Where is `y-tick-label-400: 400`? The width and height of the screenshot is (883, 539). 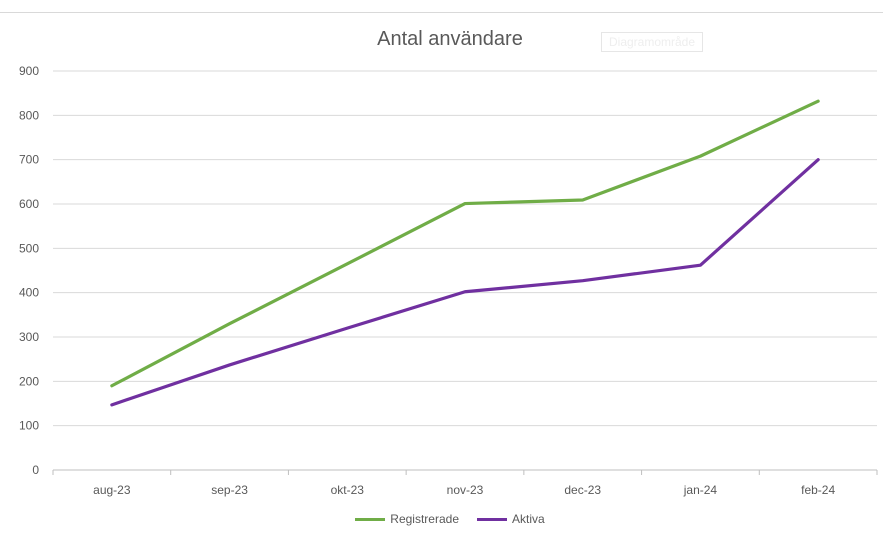 y-tick-label-400: 400 is located at coordinates (29, 293).